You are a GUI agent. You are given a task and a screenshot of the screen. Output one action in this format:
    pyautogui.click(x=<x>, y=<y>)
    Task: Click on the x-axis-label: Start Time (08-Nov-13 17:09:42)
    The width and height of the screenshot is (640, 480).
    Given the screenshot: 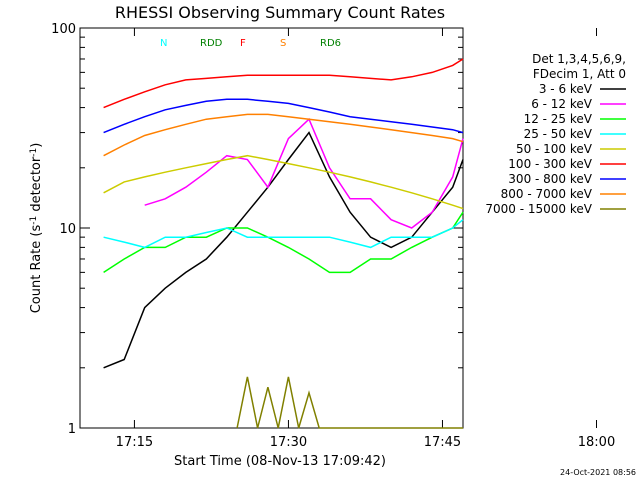 What is the action you would take?
    pyautogui.click(x=280, y=461)
    